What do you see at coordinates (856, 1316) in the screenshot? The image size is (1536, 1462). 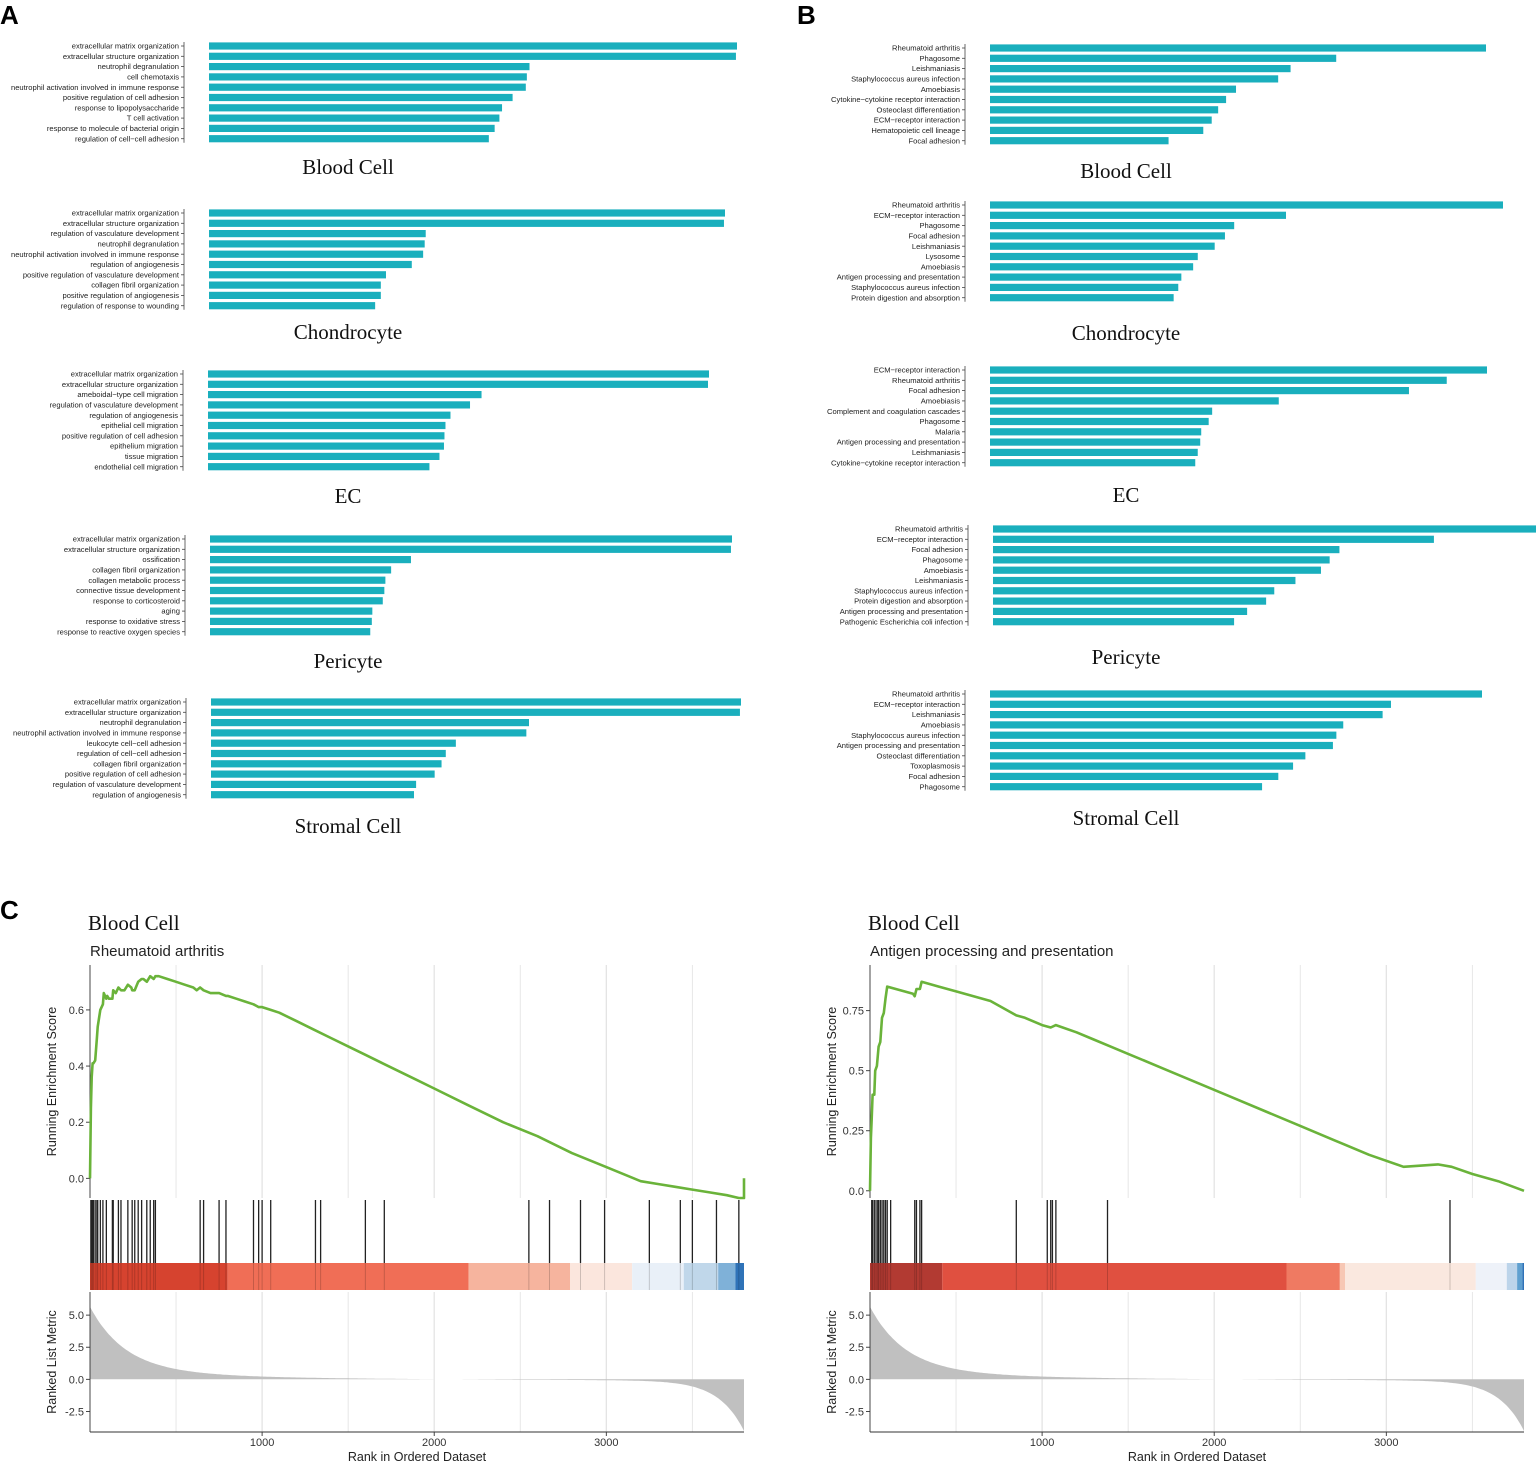 I see `metric-y-tick-label: 5.0` at bounding box center [856, 1316].